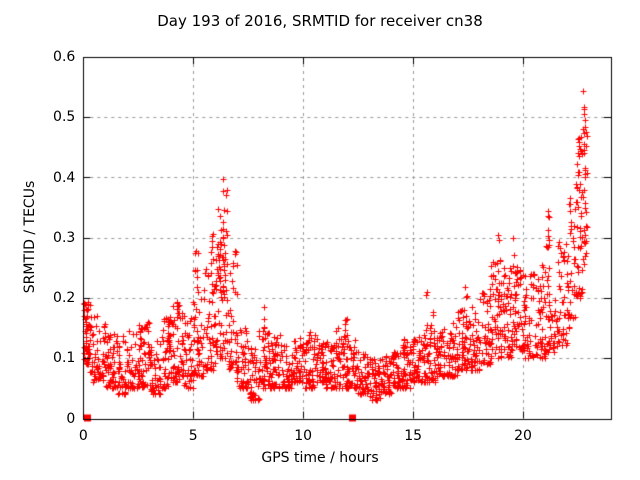 The image size is (640, 480). I want to click on x-tick-label-0: 0, so click(83, 435).